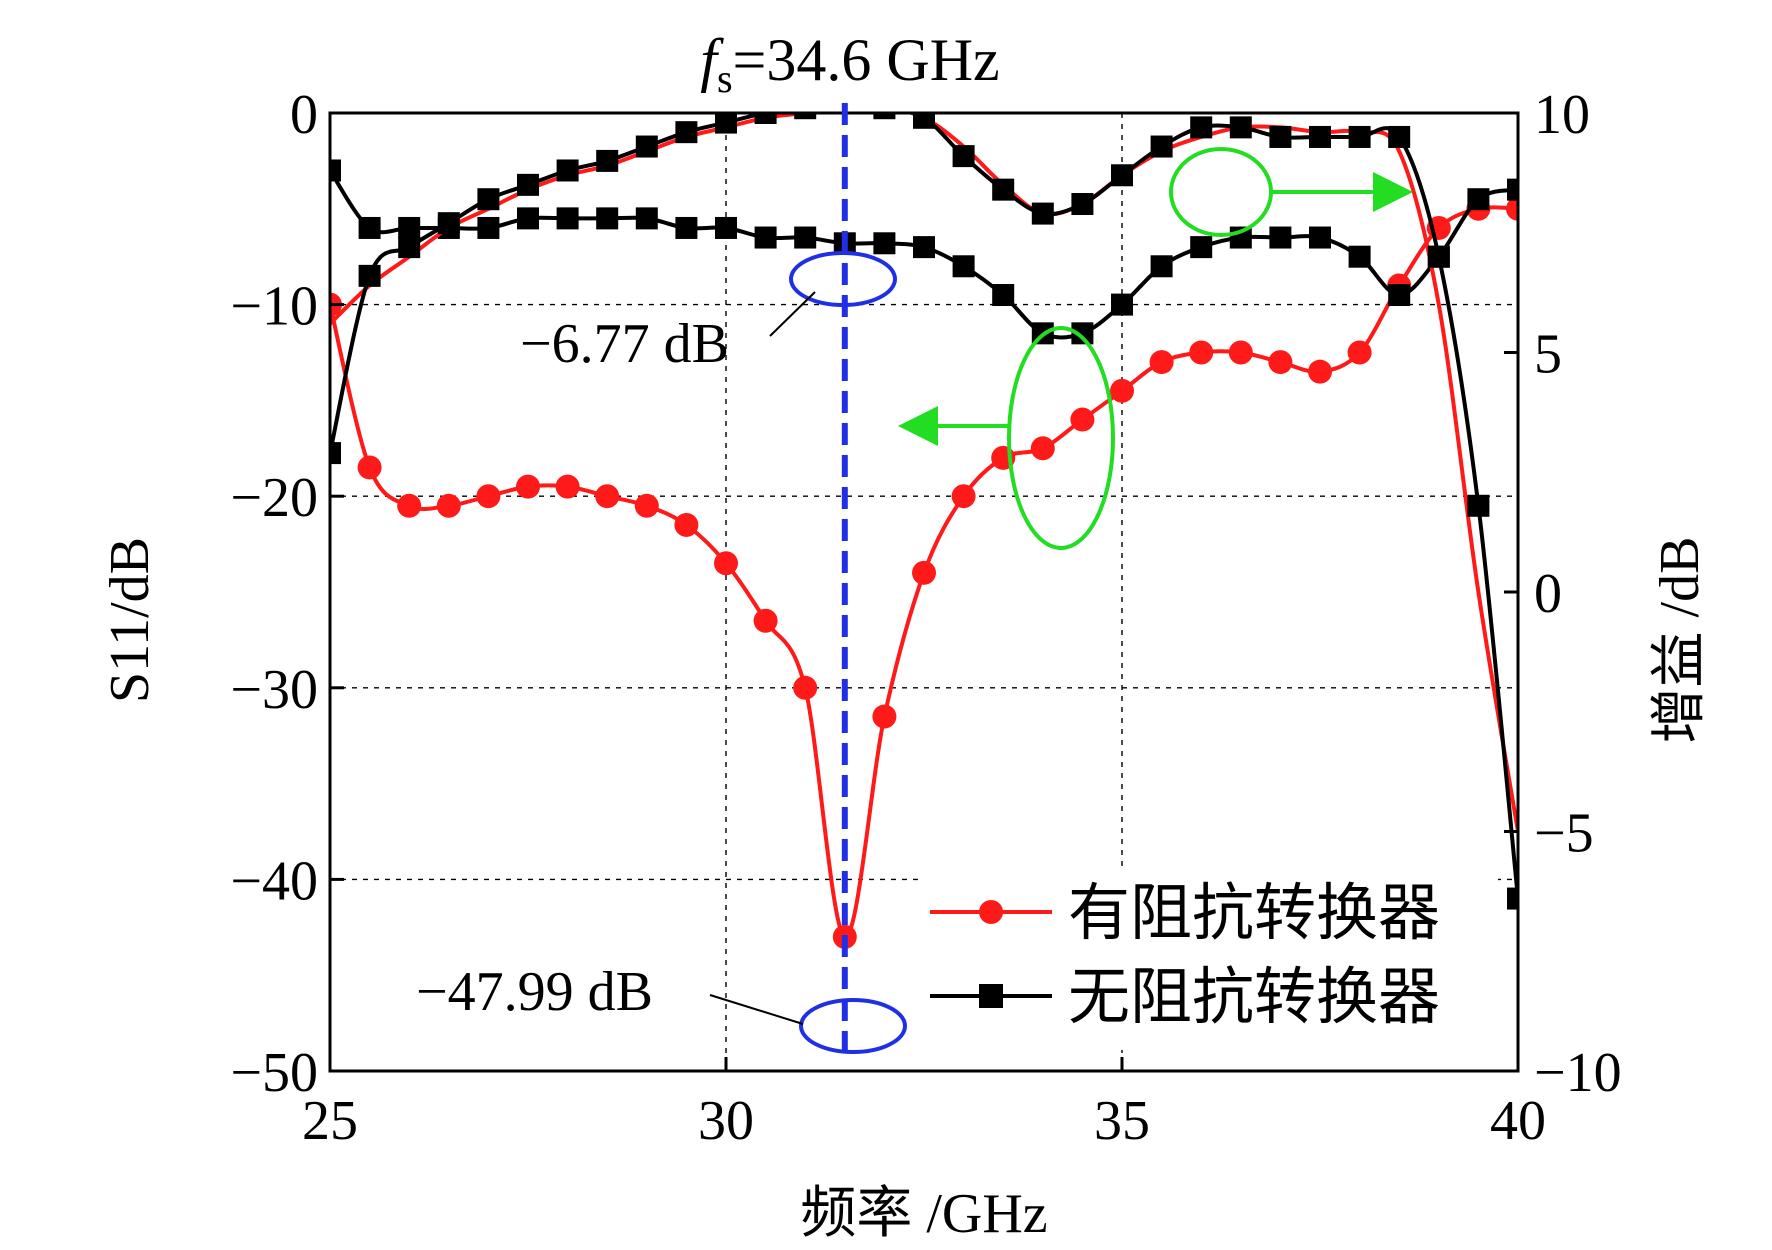  What do you see at coordinates (1254, 996) in the screenshot?
I see `legend-label-1: 无阻抗转换器` at bounding box center [1254, 996].